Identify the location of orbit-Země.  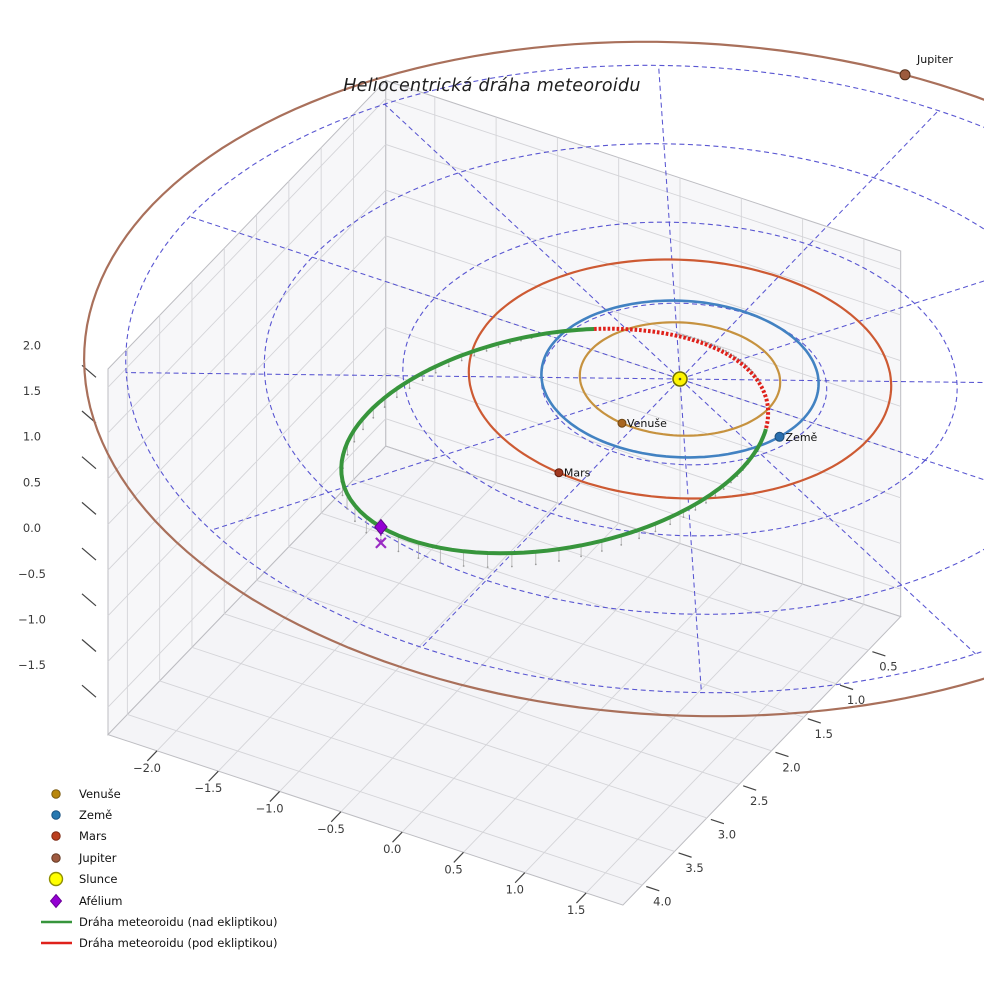
(680, 379).